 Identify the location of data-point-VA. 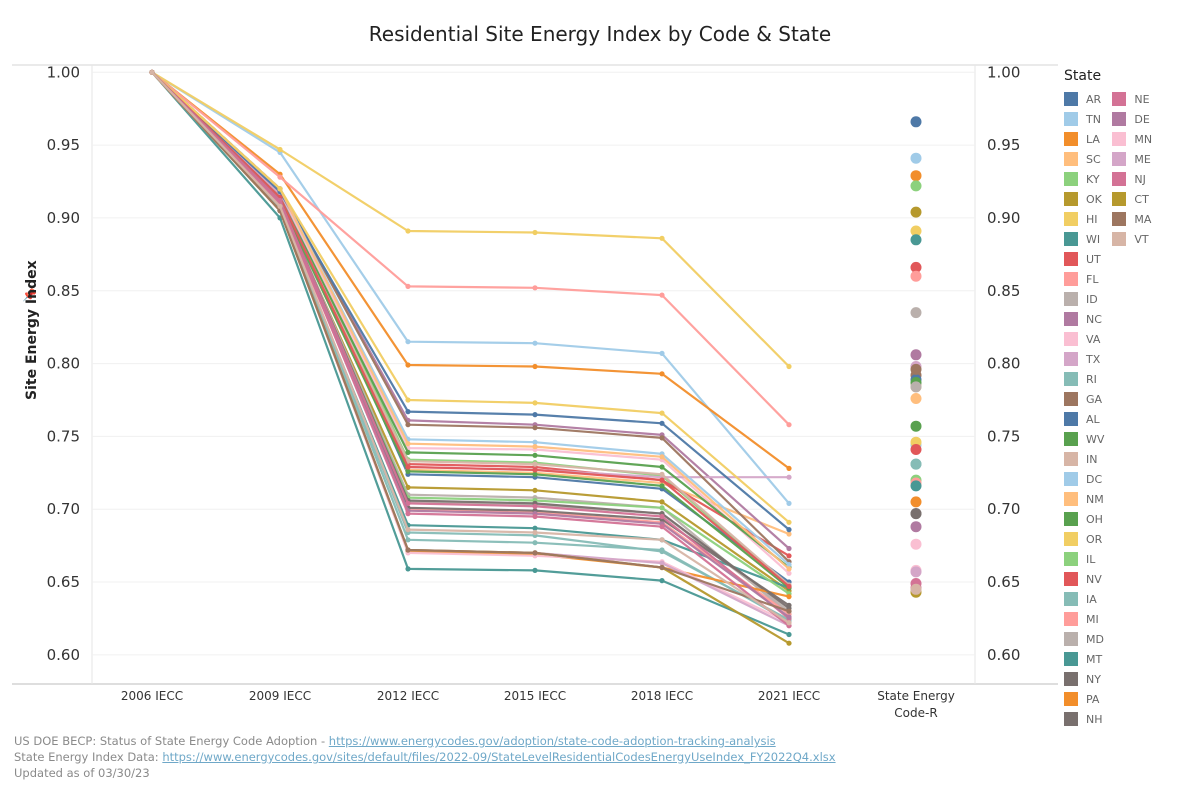
(789, 573).